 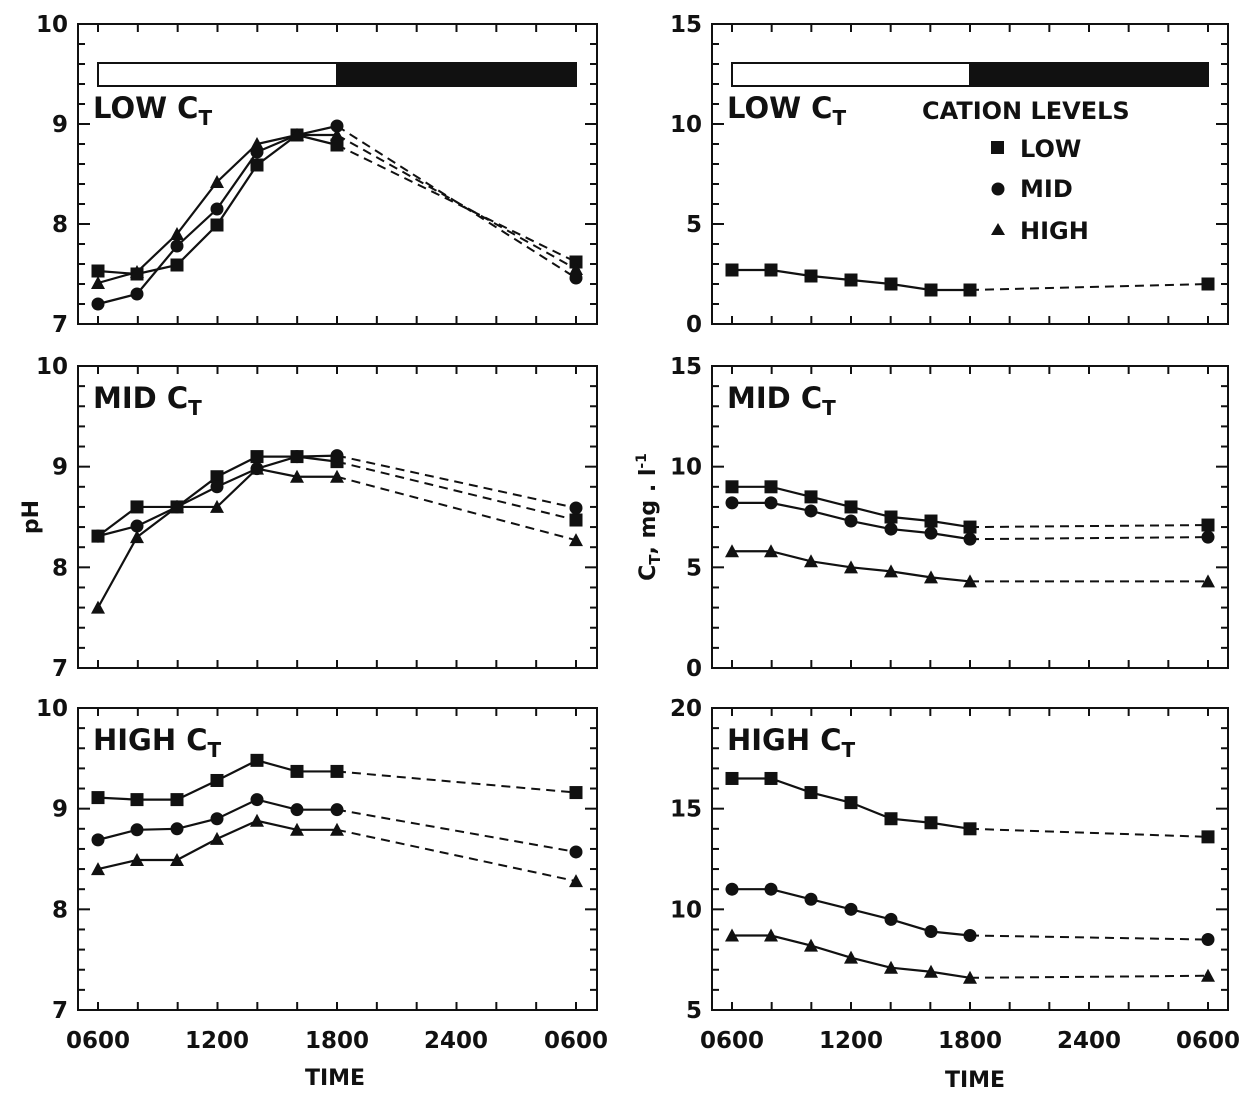 I want to click on y-tick-label: 8, so click(x=60, y=568).